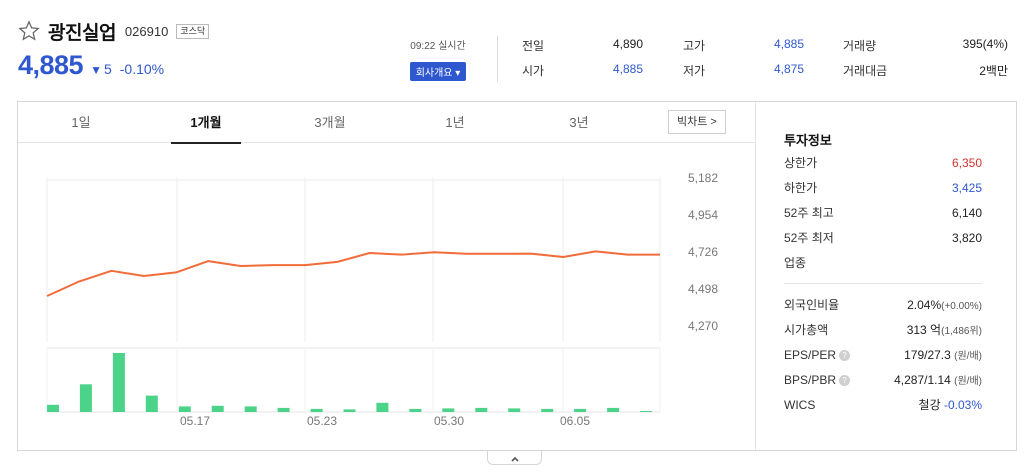  Describe the element at coordinates (703, 252) in the screenshot. I see `y-tick-label: 4,726` at that location.